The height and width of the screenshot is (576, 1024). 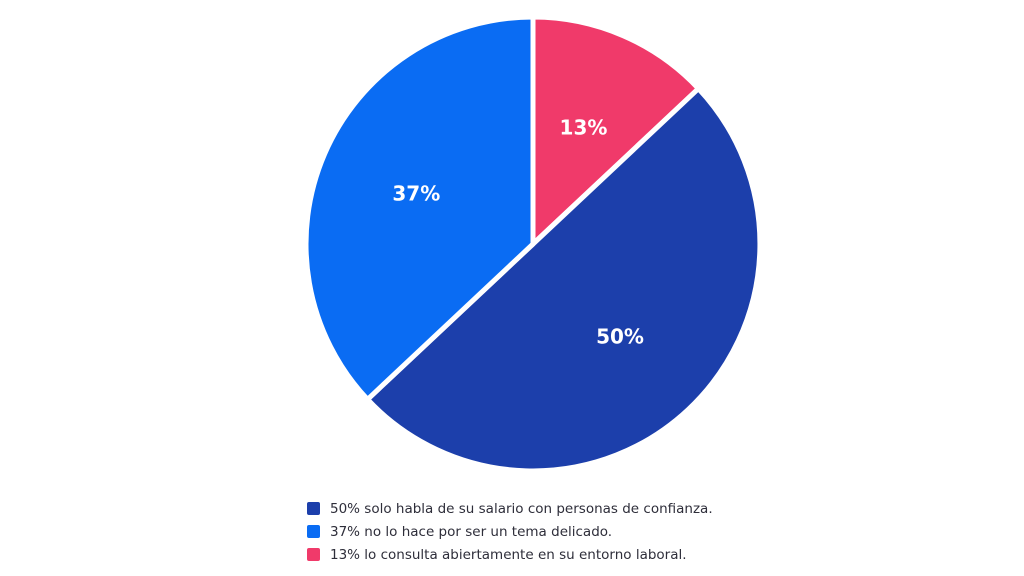 What do you see at coordinates (620, 337) in the screenshot?
I see `slice-label: 50%` at bounding box center [620, 337].